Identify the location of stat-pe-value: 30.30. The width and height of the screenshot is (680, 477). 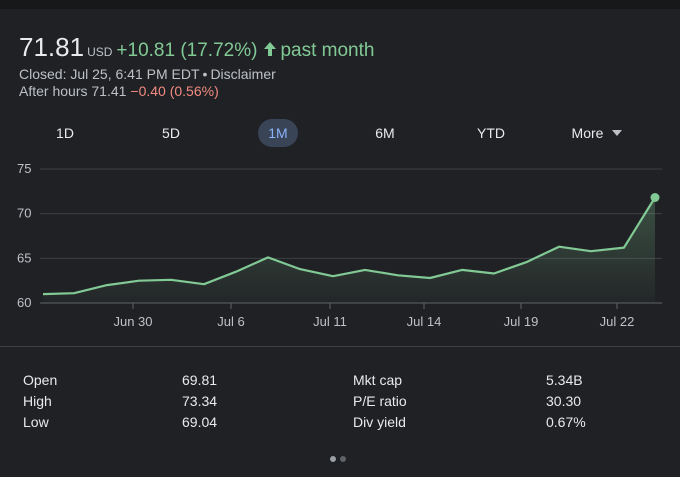
(564, 401).